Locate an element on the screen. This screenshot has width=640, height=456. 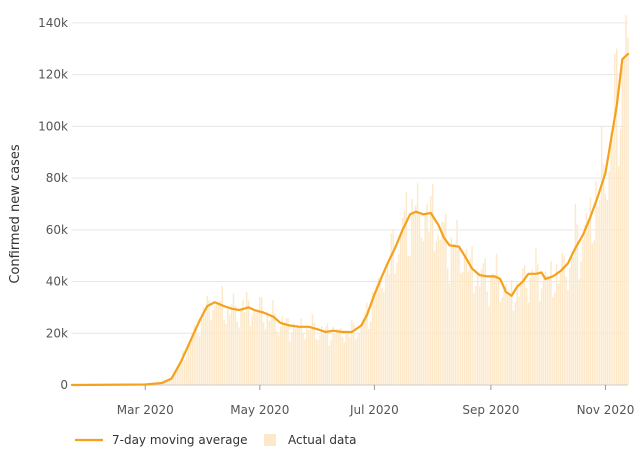
x-tick-label: May 2020 is located at coordinates (259, 410).